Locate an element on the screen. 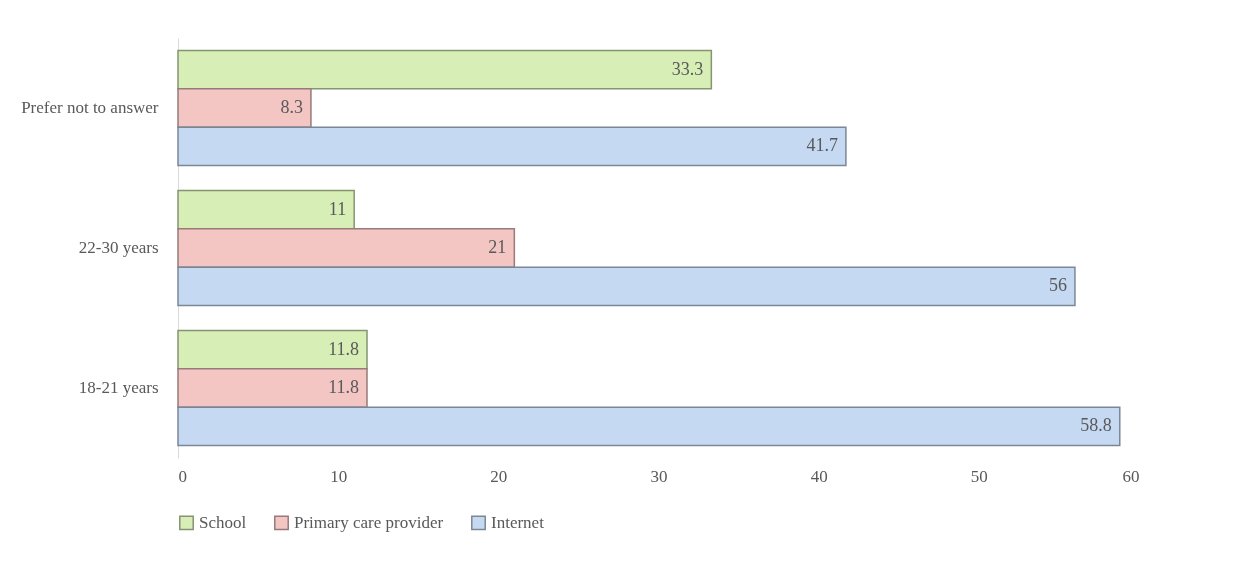 The height and width of the screenshot is (578, 1252). x-tick-label: 30 is located at coordinates (659, 476).